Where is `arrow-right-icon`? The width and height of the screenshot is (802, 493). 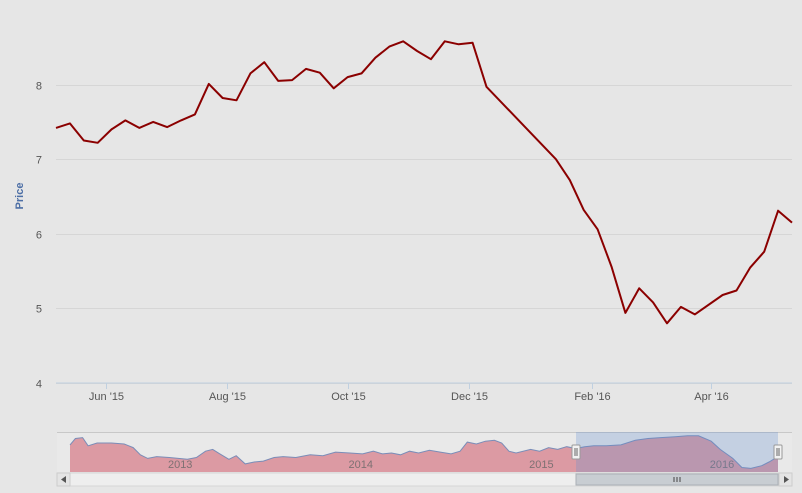 arrow-right-icon is located at coordinates (786, 479).